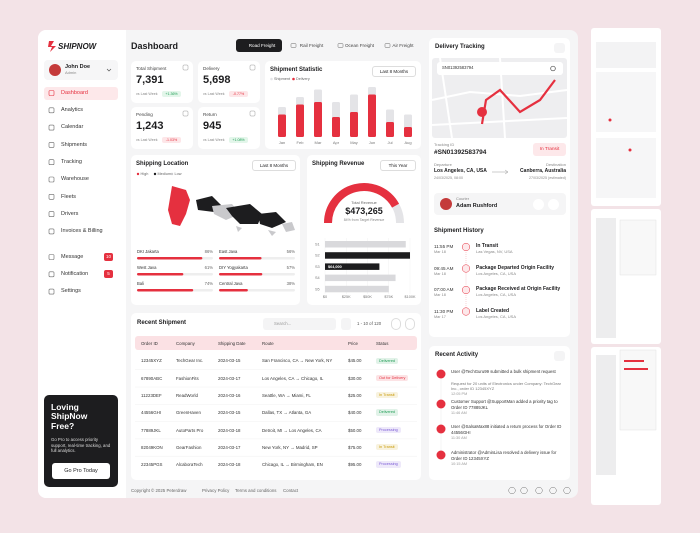  Describe the element at coordinates (440, 295) in the screenshot. I see `history-date: Mar 18` at that location.